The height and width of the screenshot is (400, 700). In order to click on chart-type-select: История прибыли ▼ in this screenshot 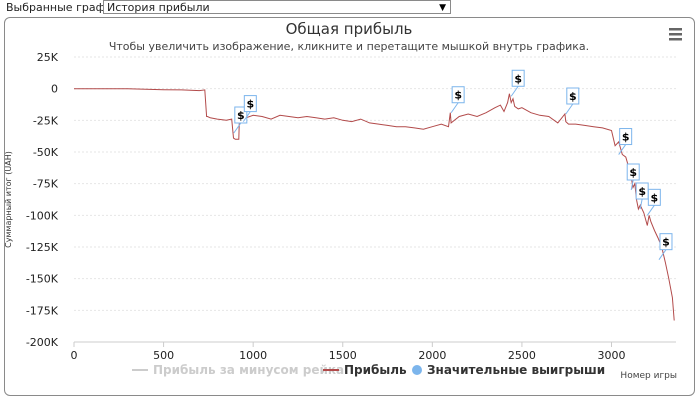, I will do `click(277, 7)`.